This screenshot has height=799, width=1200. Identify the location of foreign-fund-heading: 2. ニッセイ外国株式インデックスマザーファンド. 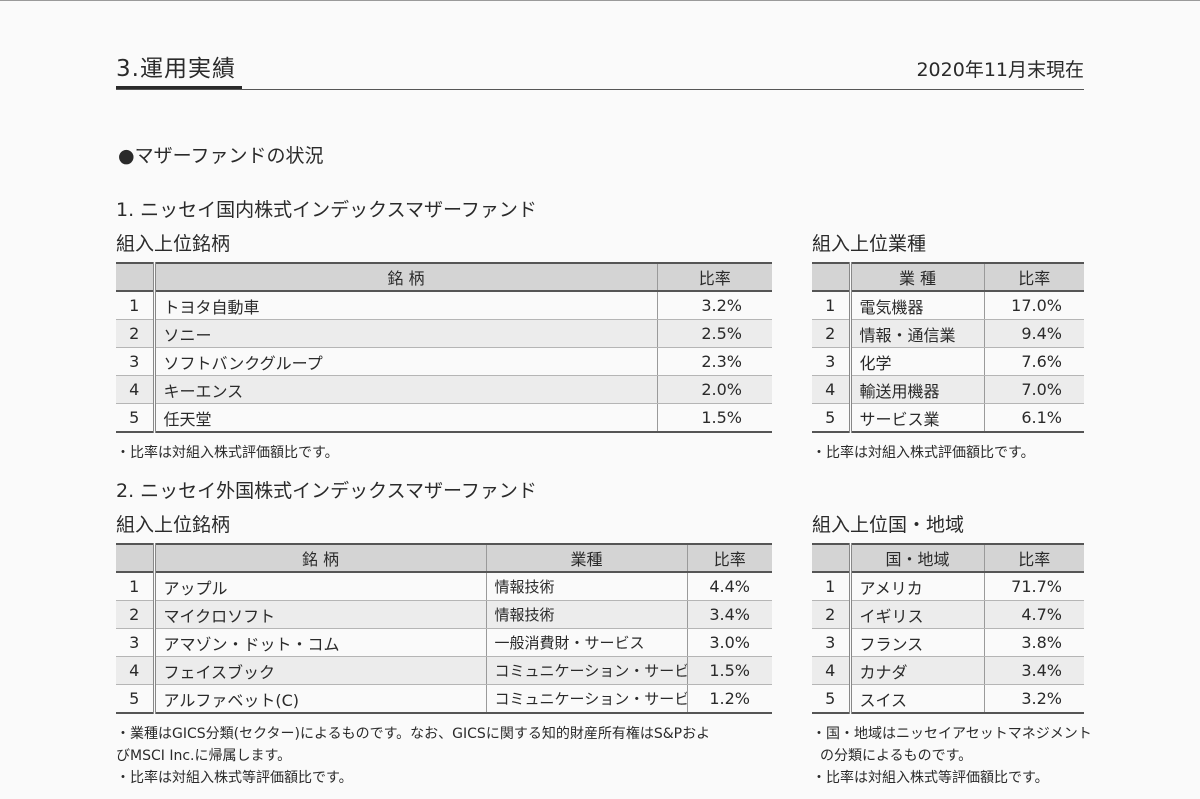
(326, 491).